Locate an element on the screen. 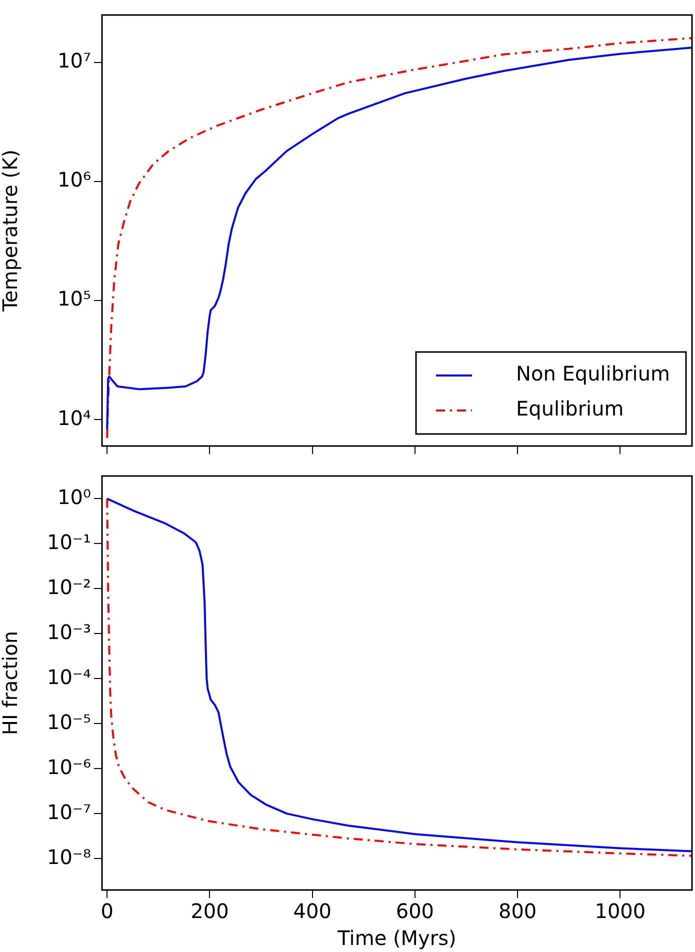  x-tick-label: 600 is located at coordinates (415, 911).